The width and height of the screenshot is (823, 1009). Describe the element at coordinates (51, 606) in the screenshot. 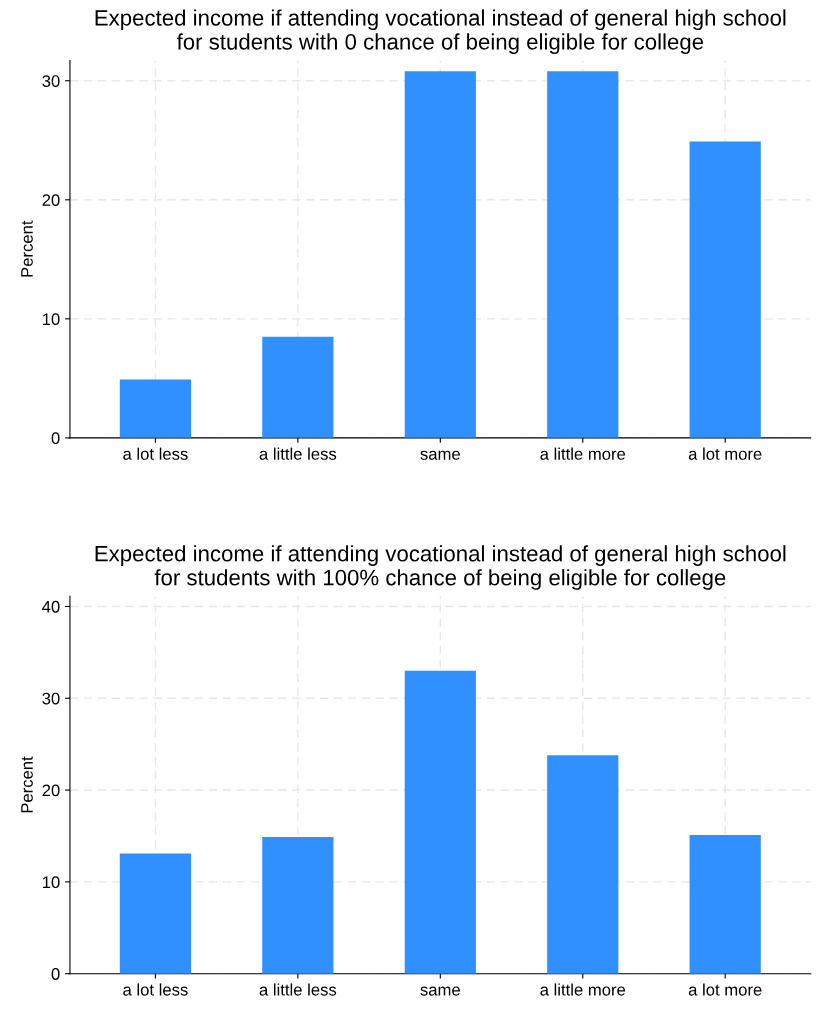

I see `y-tick-label: 40` at that location.